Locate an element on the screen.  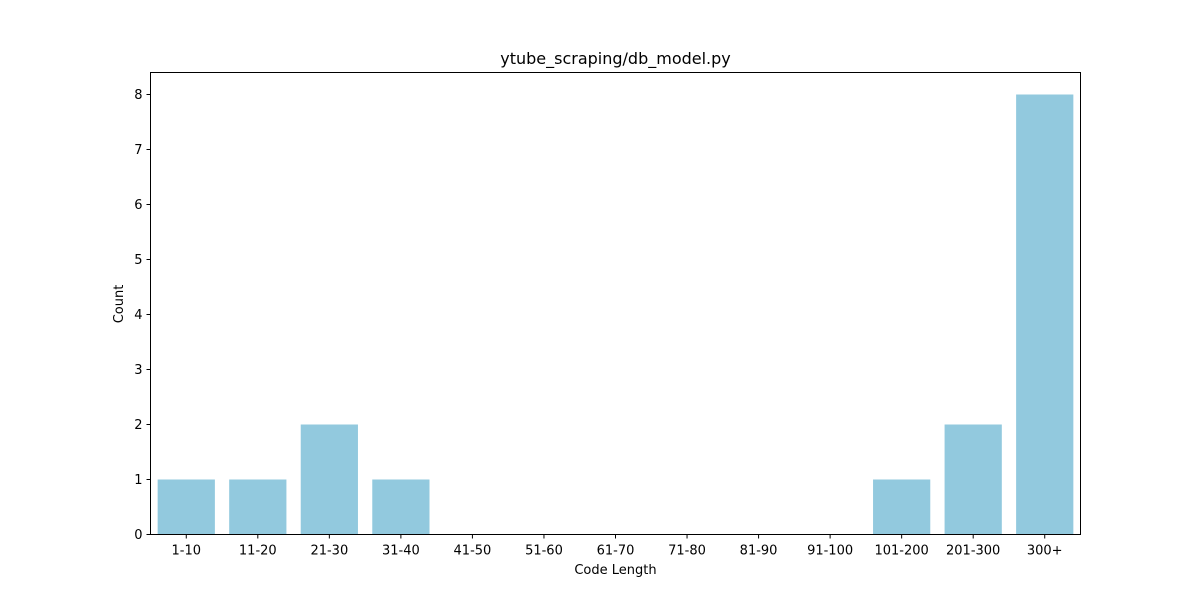
x-tick-label: 51-60 is located at coordinates (544, 551).